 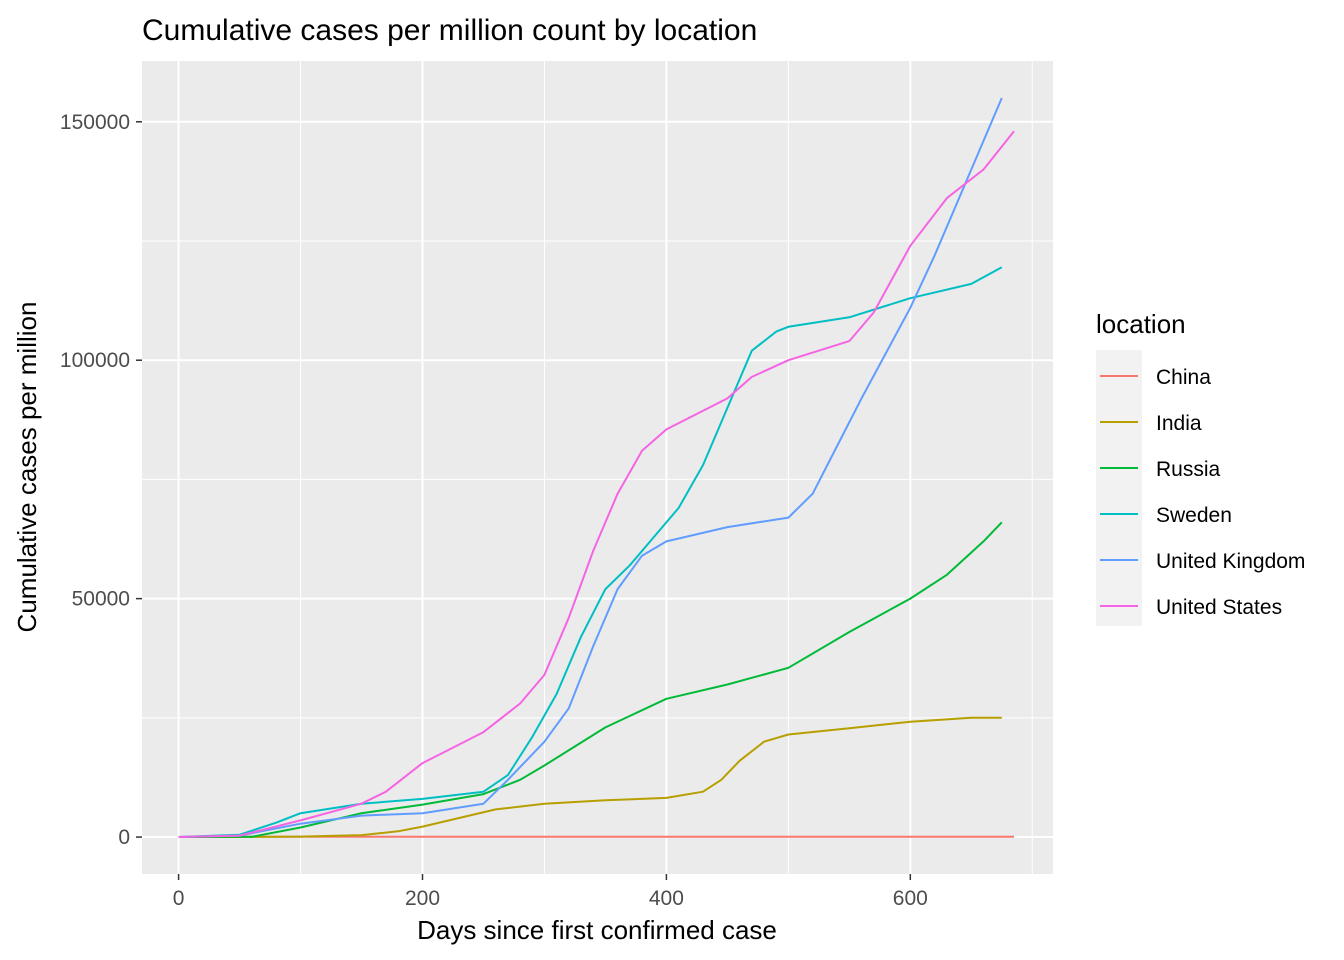 What do you see at coordinates (27, 467) in the screenshot?
I see `y-axis-title: Cumulative cases per million` at bounding box center [27, 467].